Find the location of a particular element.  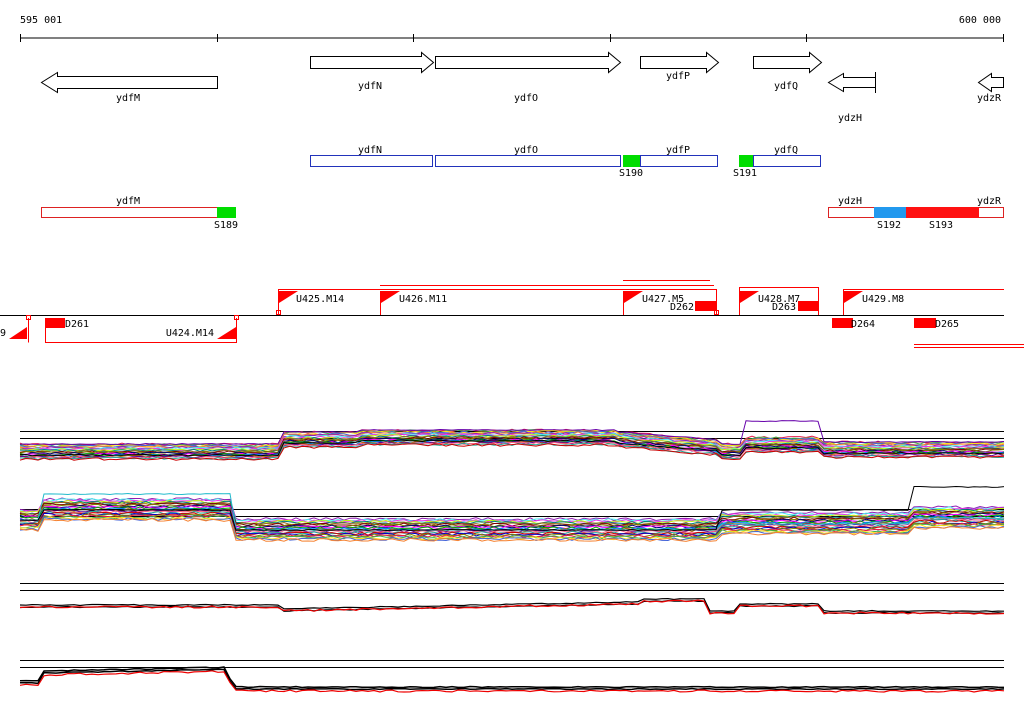

flag-U427 is located at coordinates (633, 297).